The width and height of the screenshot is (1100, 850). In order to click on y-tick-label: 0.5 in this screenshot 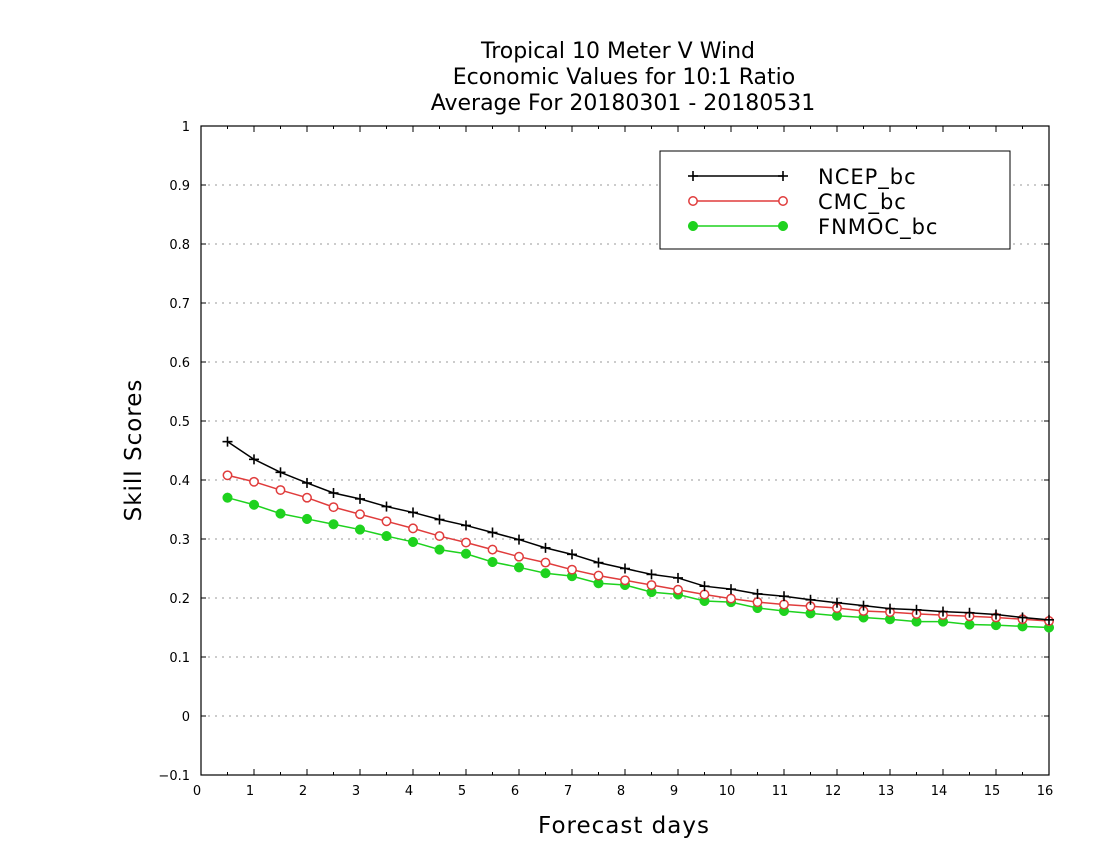, I will do `click(179, 422)`.